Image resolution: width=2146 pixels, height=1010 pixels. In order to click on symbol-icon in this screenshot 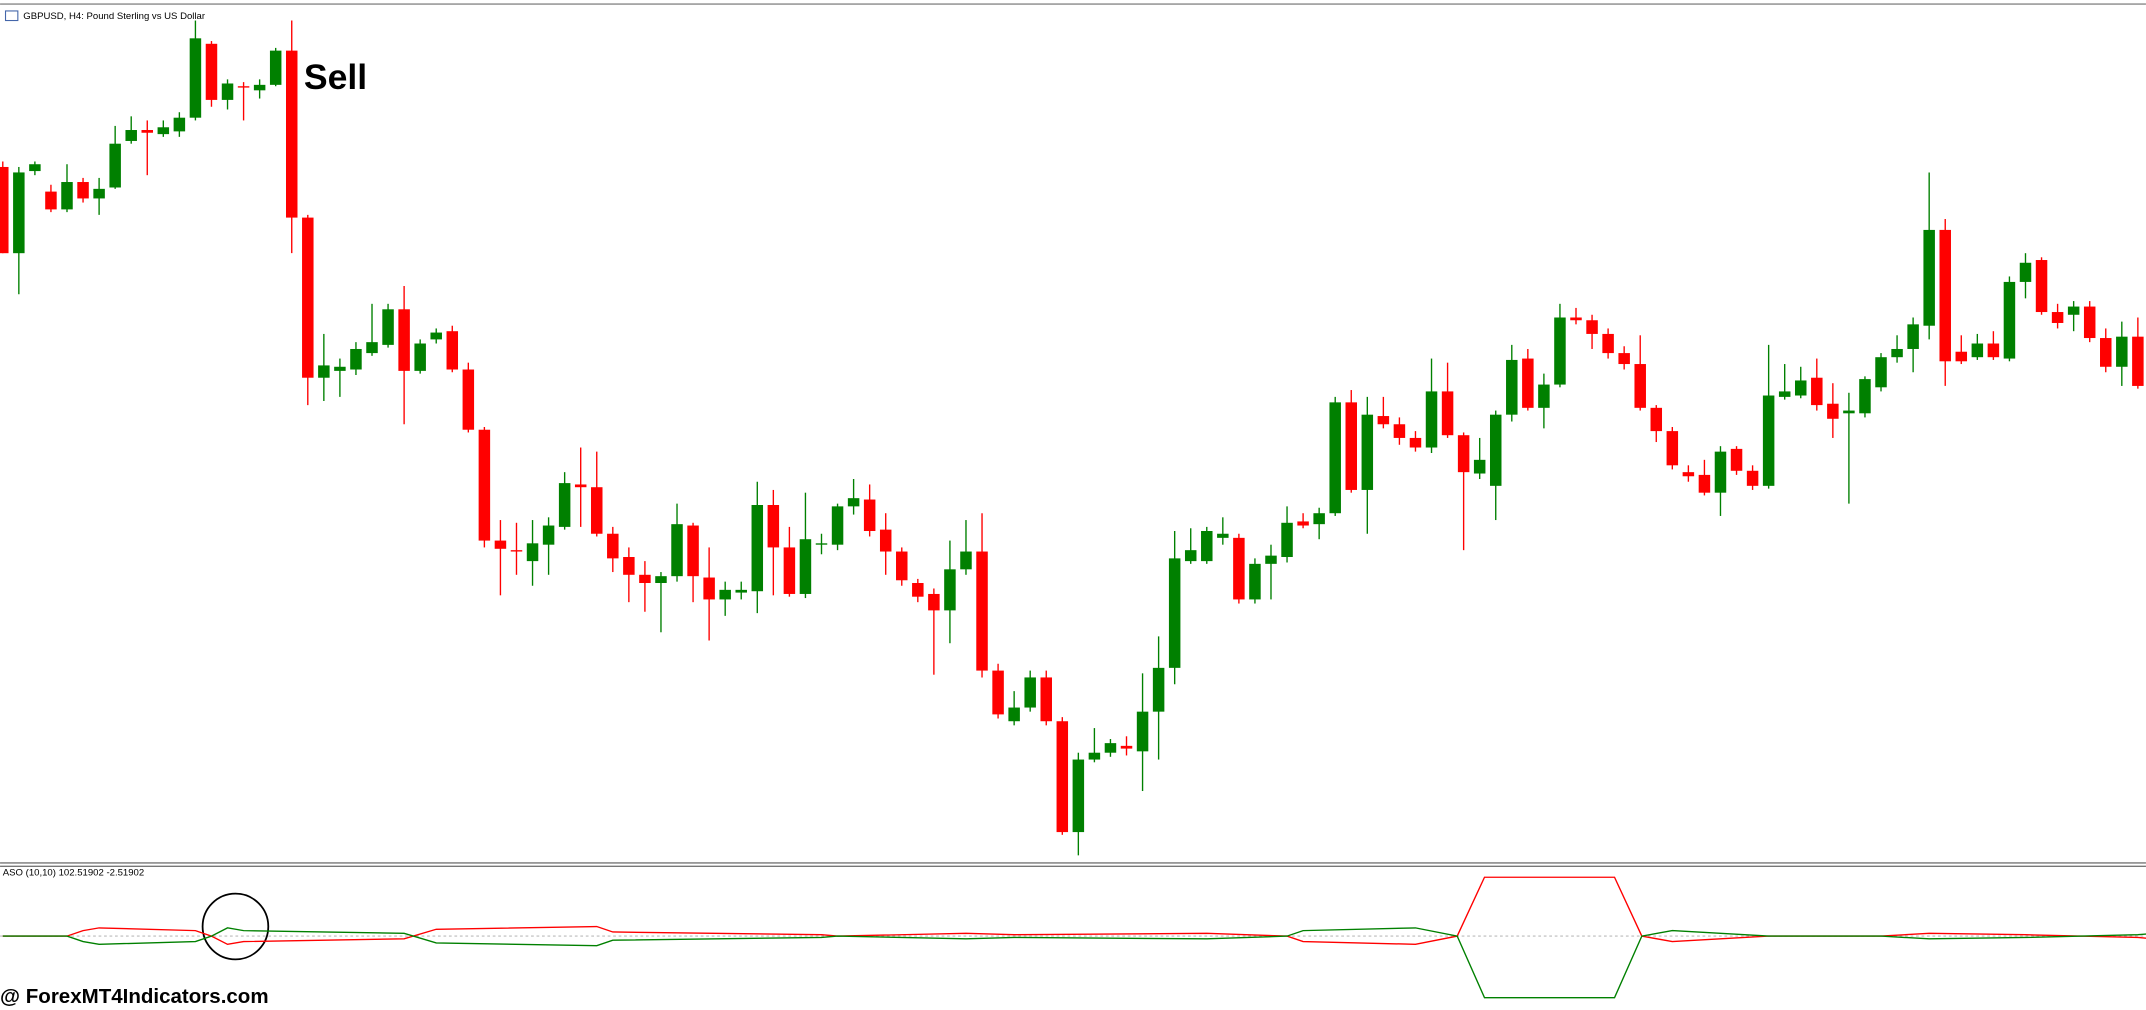, I will do `click(11, 16)`.